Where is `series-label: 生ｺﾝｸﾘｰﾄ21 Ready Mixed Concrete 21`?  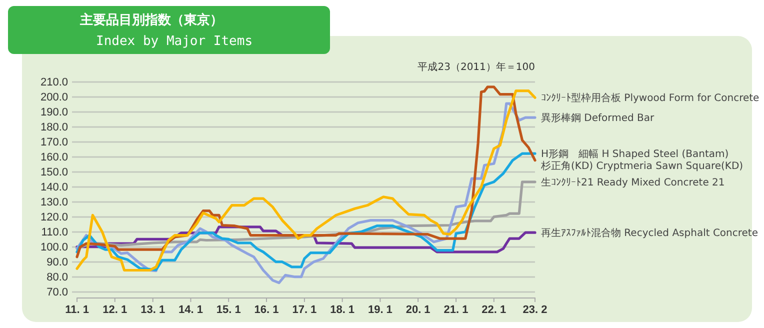 series-label: 生ｺﾝｸﾘｰﾄ21 Ready Mixed Concrete 21 is located at coordinates (633, 182).